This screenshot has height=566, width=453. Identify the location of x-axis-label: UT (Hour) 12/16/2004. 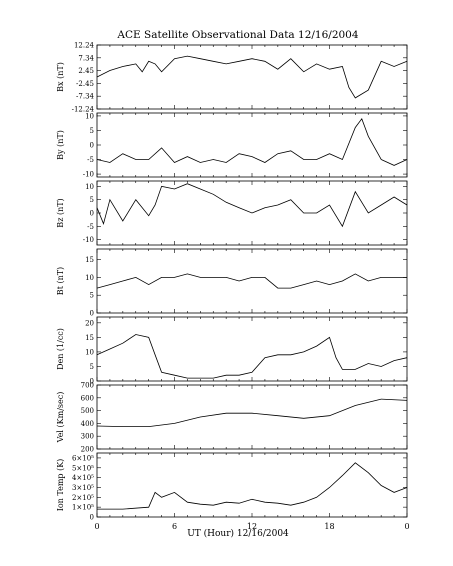
(238, 533).